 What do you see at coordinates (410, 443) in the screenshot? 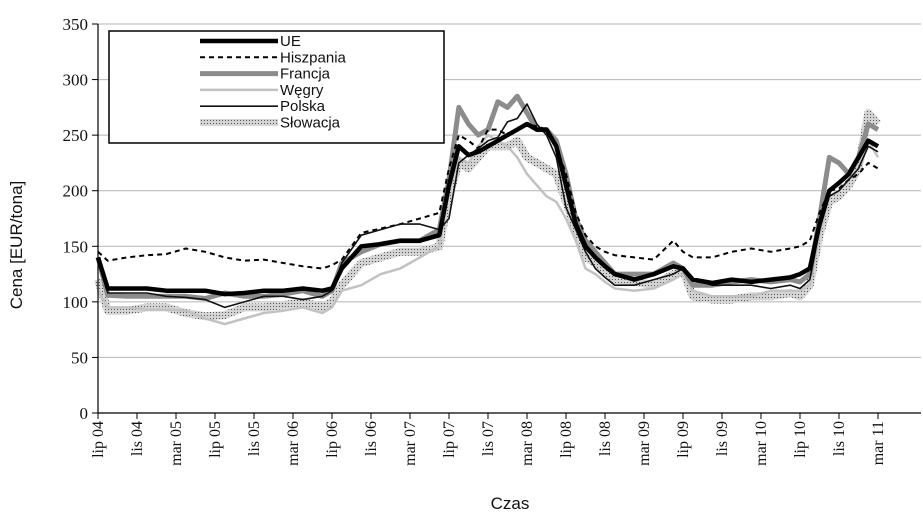
I see `x-tick-label: mar 07` at bounding box center [410, 443].